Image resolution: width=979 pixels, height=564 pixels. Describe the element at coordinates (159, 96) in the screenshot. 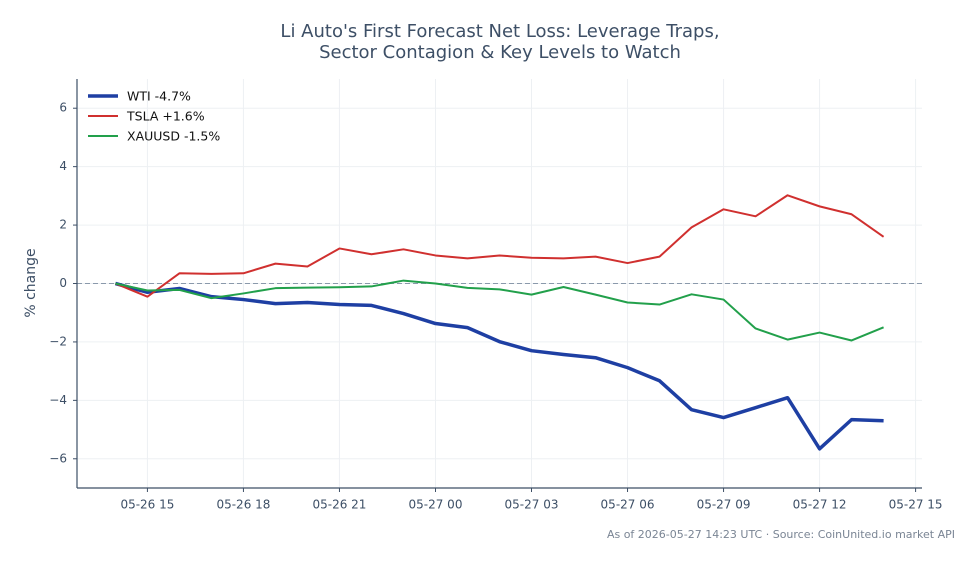

I see `legend-label: WTI -4.7%` at that location.